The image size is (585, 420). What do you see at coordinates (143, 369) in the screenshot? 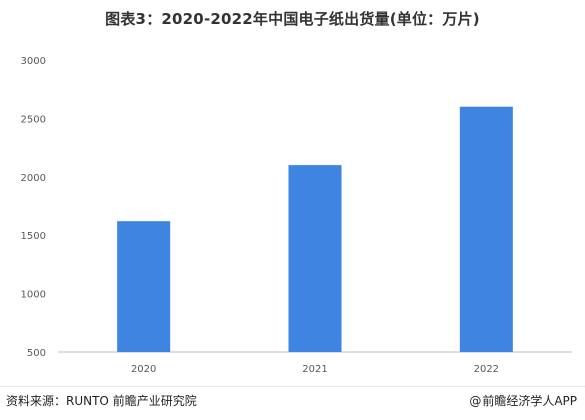
I see `x-tick-label: 2020` at bounding box center [143, 369].